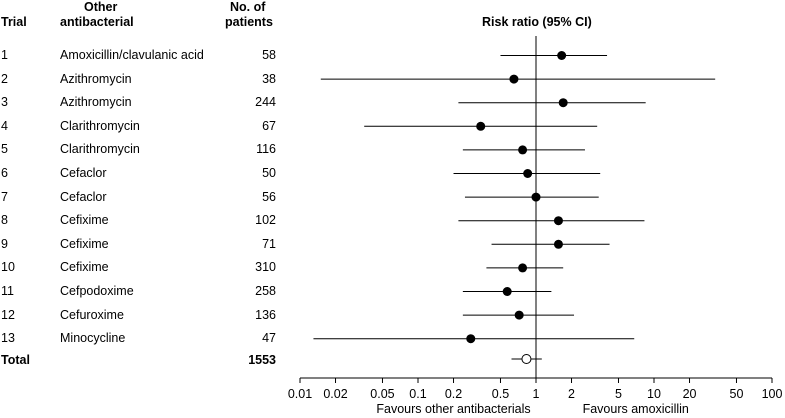 This screenshot has width=785, height=418. Describe the element at coordinates (4, 196) in the screenshot. I see `trial-number: 7` at that location.